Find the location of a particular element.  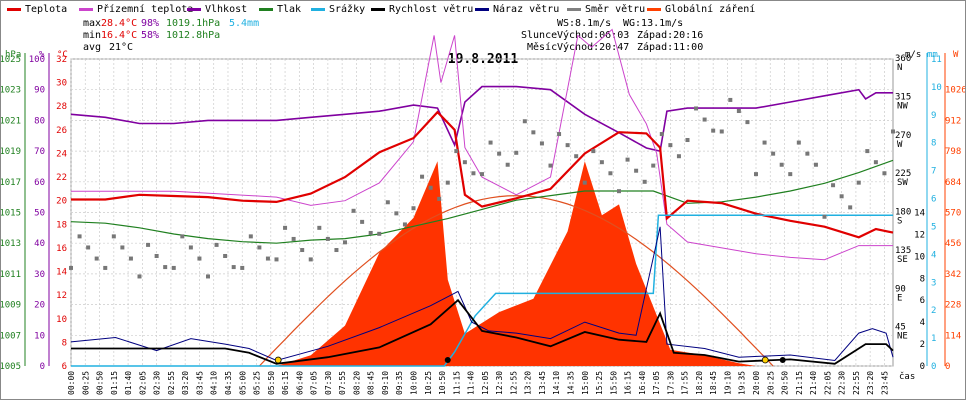

time-tick: 00:00 is located at coordinates (71, 383).